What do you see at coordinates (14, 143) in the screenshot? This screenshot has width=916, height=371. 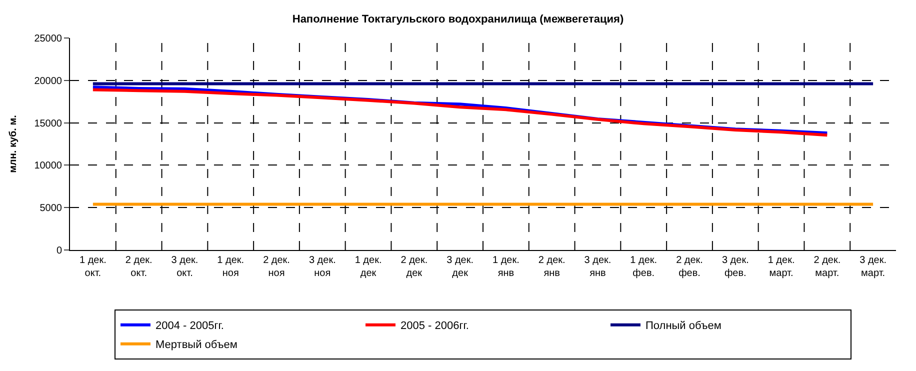 I see `y-axis-title: млн. куб. м.` at bounding box center [14, 143].